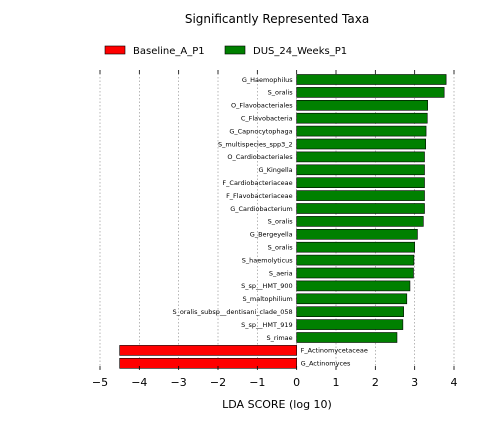 The width and height of the screenshot is (504, 421). Describe the element at coordinates (267, 325) in the screenshot. I see `bar-label: S_sp__HMT_919` at that location.